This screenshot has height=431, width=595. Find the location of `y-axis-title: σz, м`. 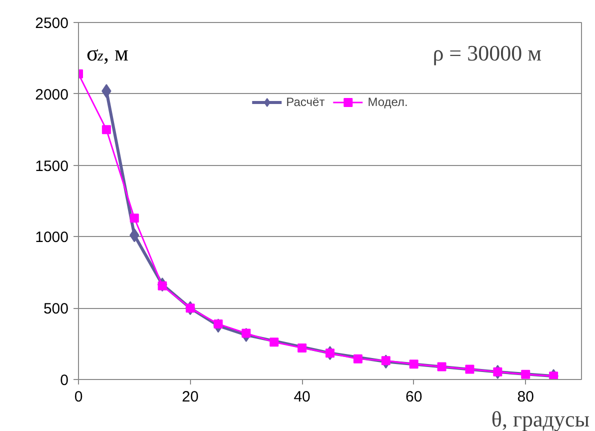

y-axis-title: σz, м is located at coordinates (107, 53).